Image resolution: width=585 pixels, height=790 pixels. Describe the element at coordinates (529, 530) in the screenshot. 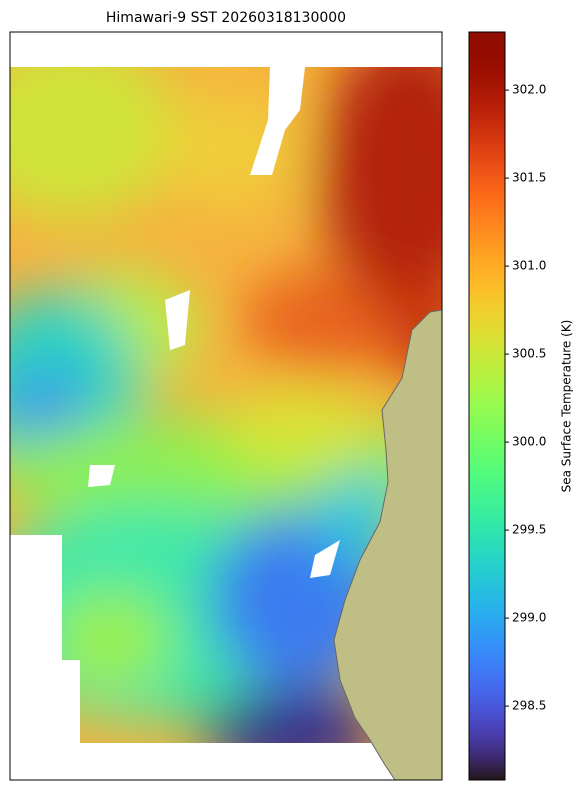

I see `colorbar-tick-label: 299.5` at that location.